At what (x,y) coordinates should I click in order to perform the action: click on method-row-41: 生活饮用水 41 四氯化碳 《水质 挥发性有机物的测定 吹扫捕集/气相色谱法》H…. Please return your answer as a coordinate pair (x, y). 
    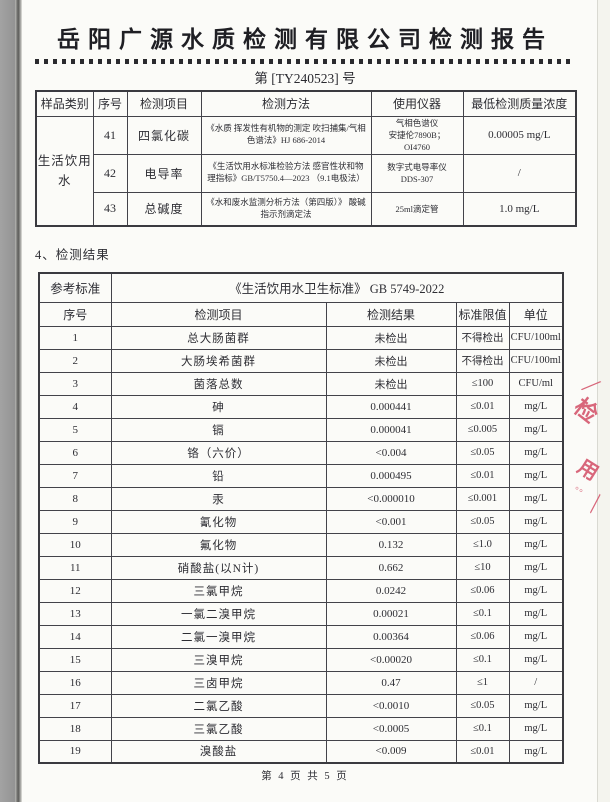
    Looking at the image, I should click on (306, 171).